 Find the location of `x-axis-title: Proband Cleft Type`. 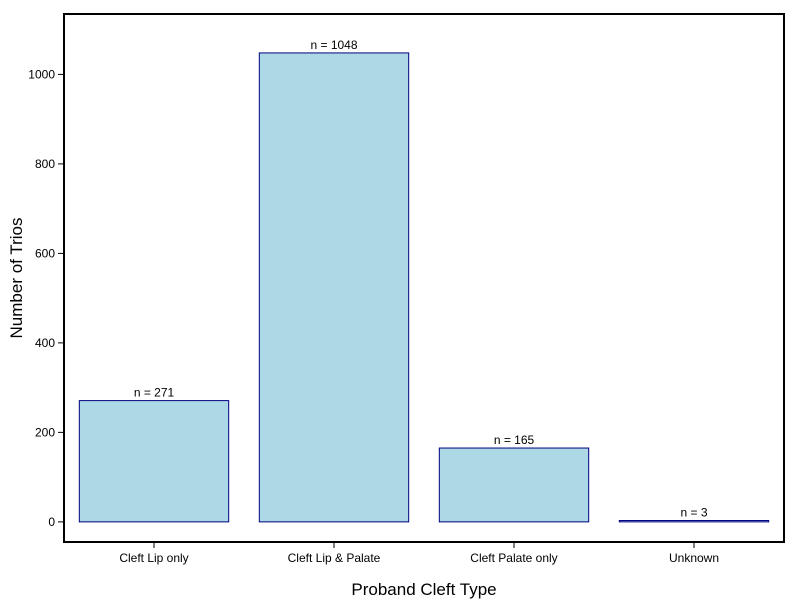

x-axis-title: Proband Cleft Type is located at coordinates (423, 589).